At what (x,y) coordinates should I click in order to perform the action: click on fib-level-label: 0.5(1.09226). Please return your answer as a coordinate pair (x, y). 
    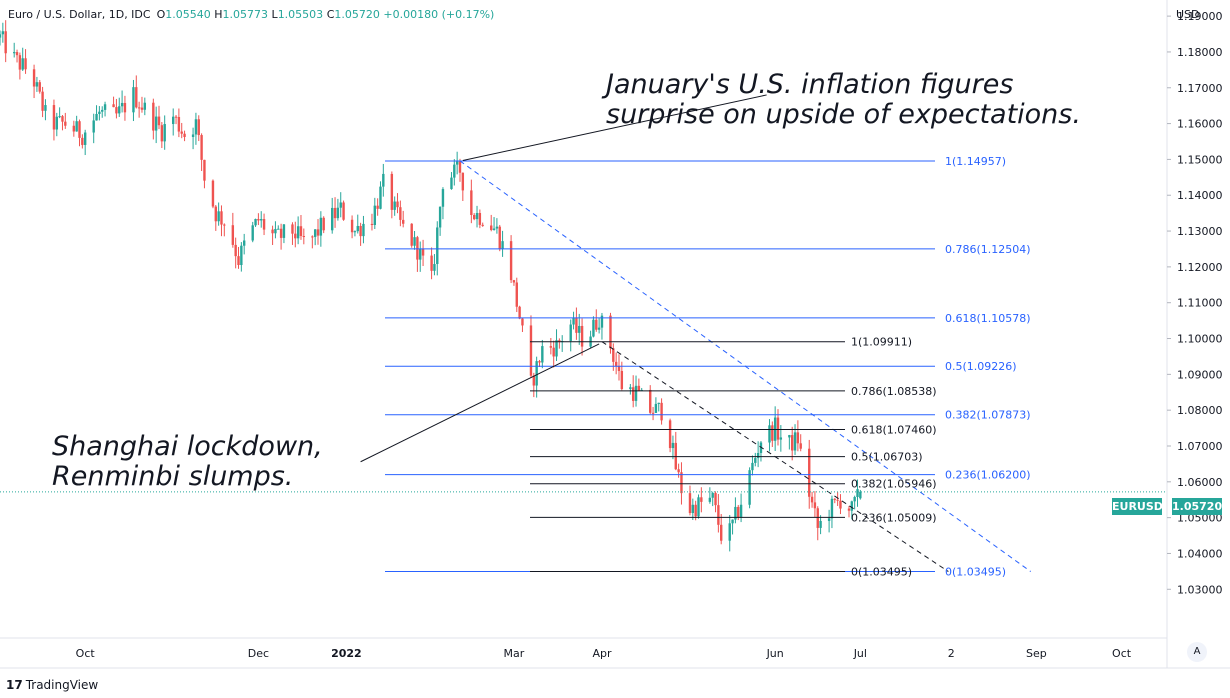
    Looking at the image, I should click on (981, 366).